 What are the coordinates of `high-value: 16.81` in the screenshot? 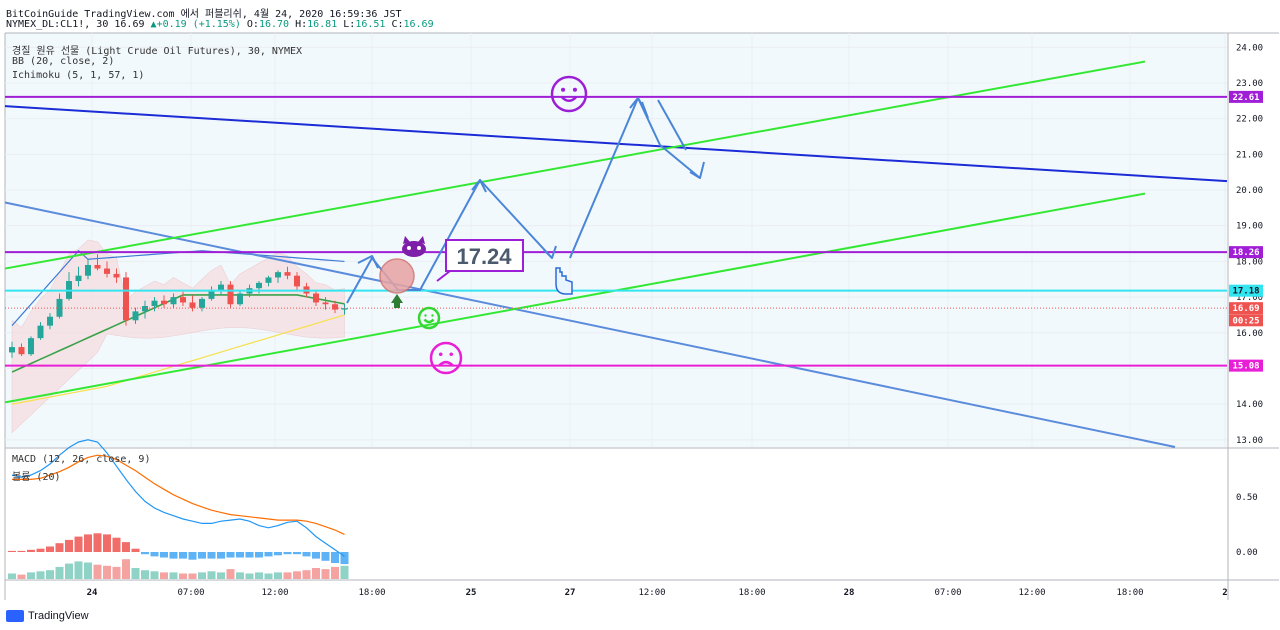 It's located at (322, 24).